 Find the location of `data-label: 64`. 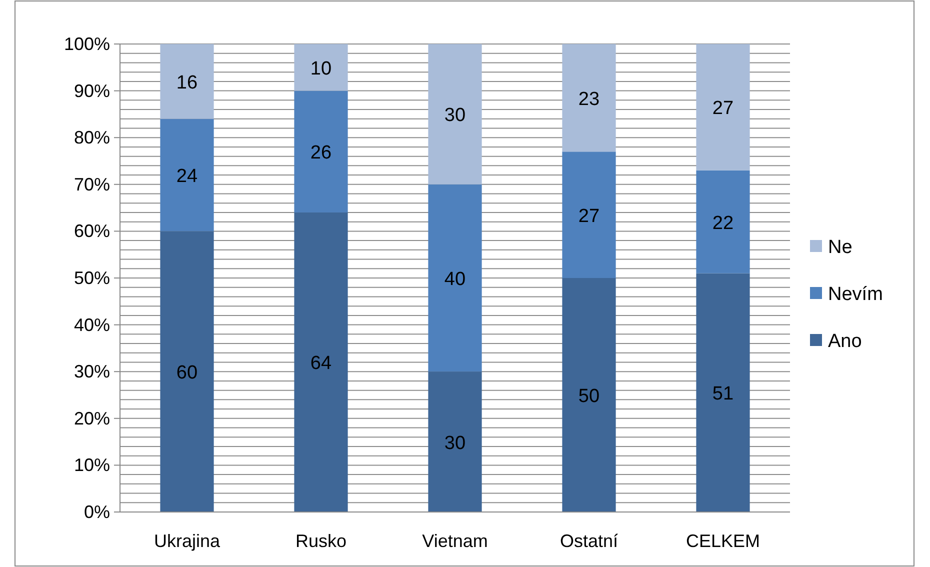

data-label: 64 is located at coordinates (321, 363).